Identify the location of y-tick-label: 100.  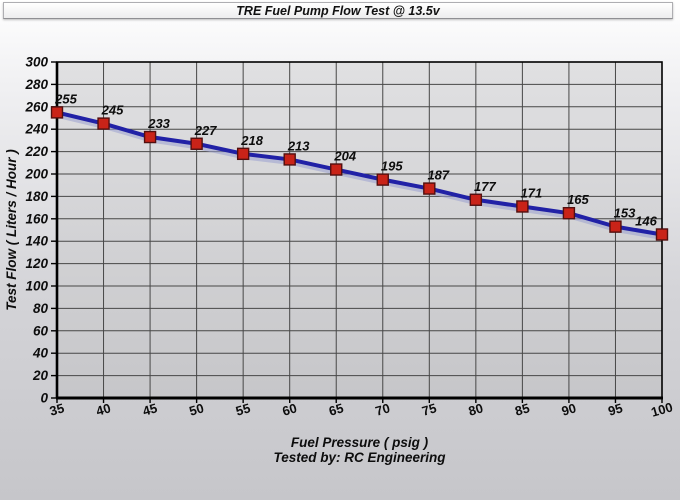
(36, 286).